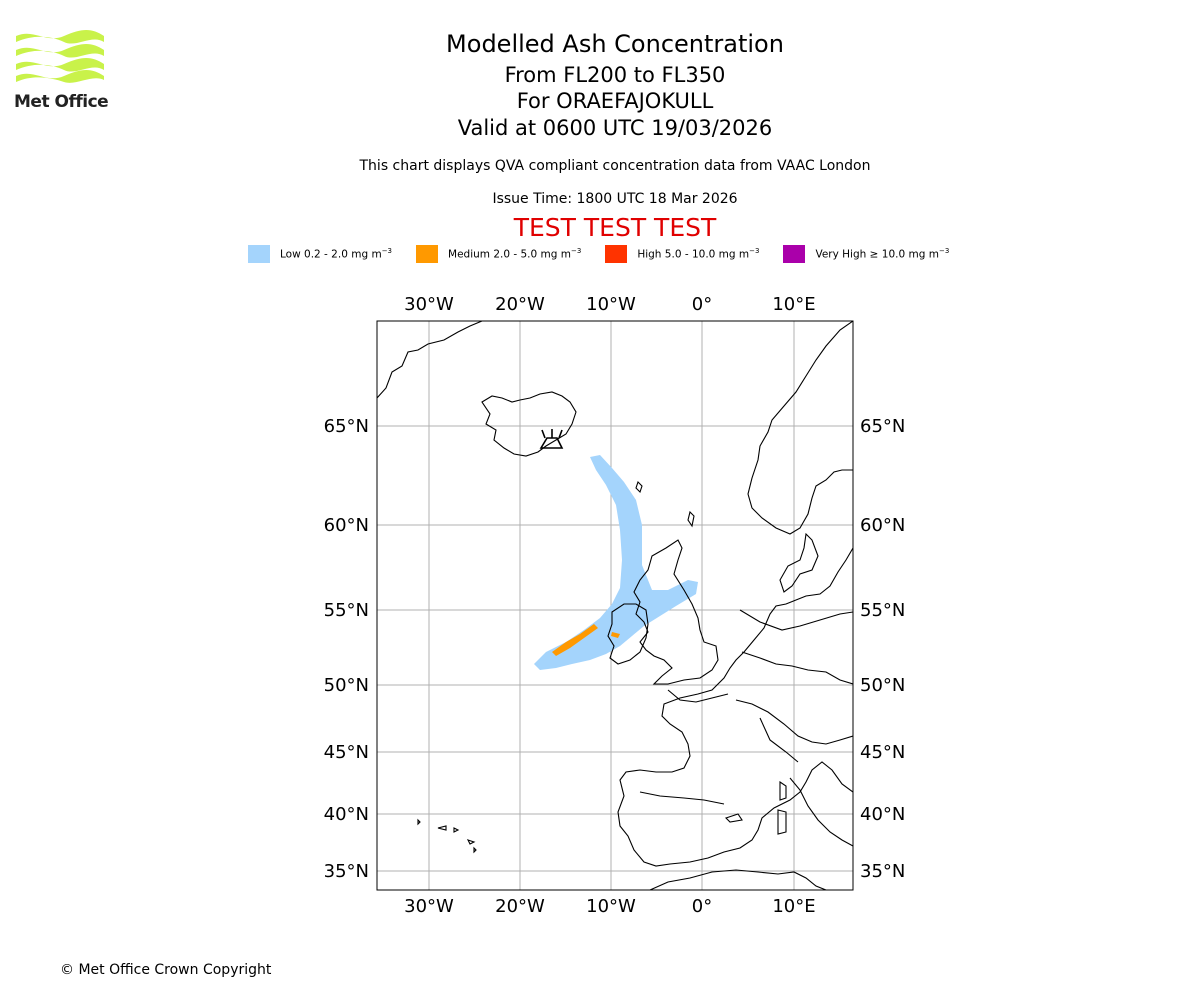  Describe the element at coordinates (615, 128) in the screenshot. I see `valid-time: Valid at 0600 UTC 19/03/2026` at that location.